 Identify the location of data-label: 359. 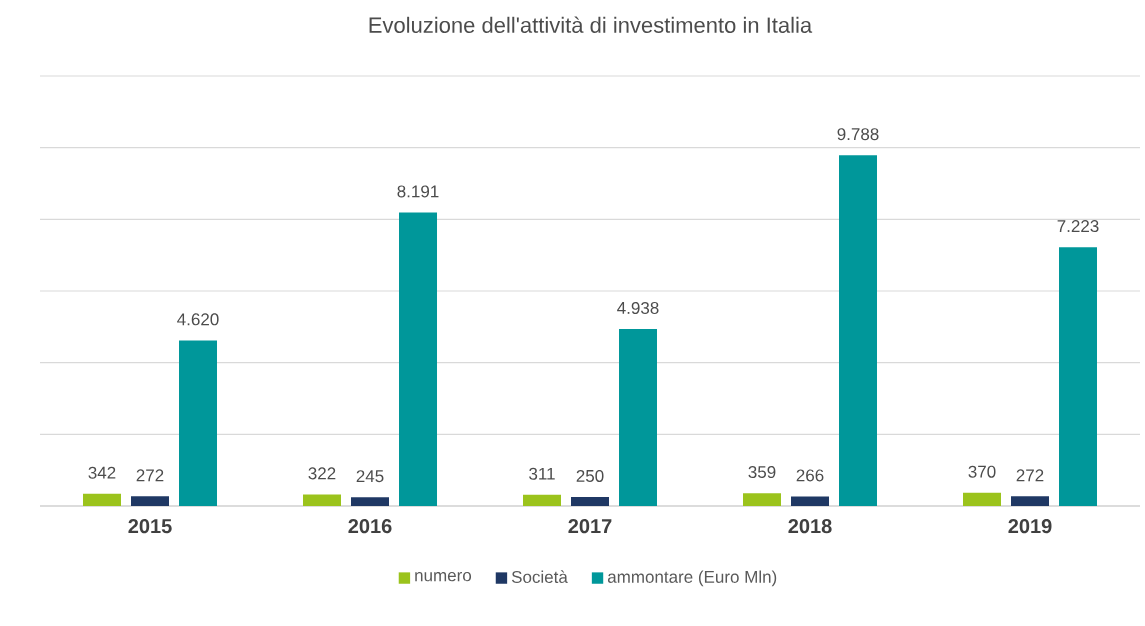
(762, 472).